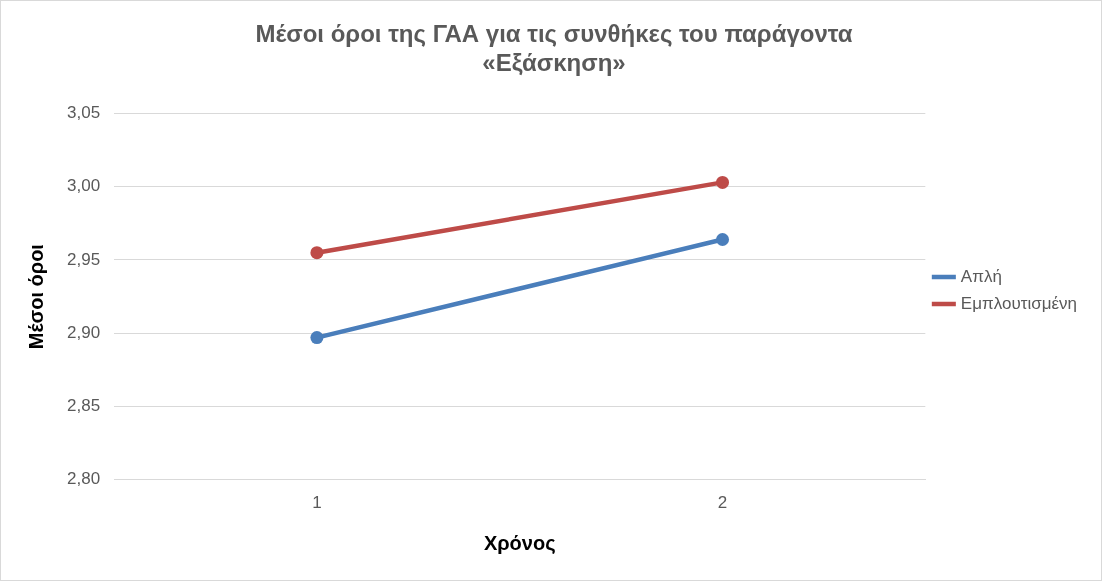 This screenshot has width=1102, height=581. Describe the element at coordinates (519, 542) in the screenshot. I see `x-axis-title: Χρόνος` at that location.